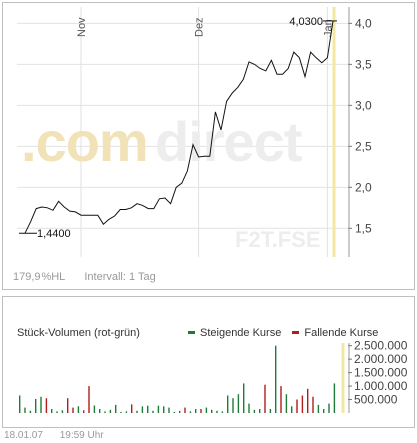 The height and width of the screenshot is (443, 417). Describe the element at coordinates (363, 64) in the screenshot. I see `price-y-tick-label: 3,5` at that location.